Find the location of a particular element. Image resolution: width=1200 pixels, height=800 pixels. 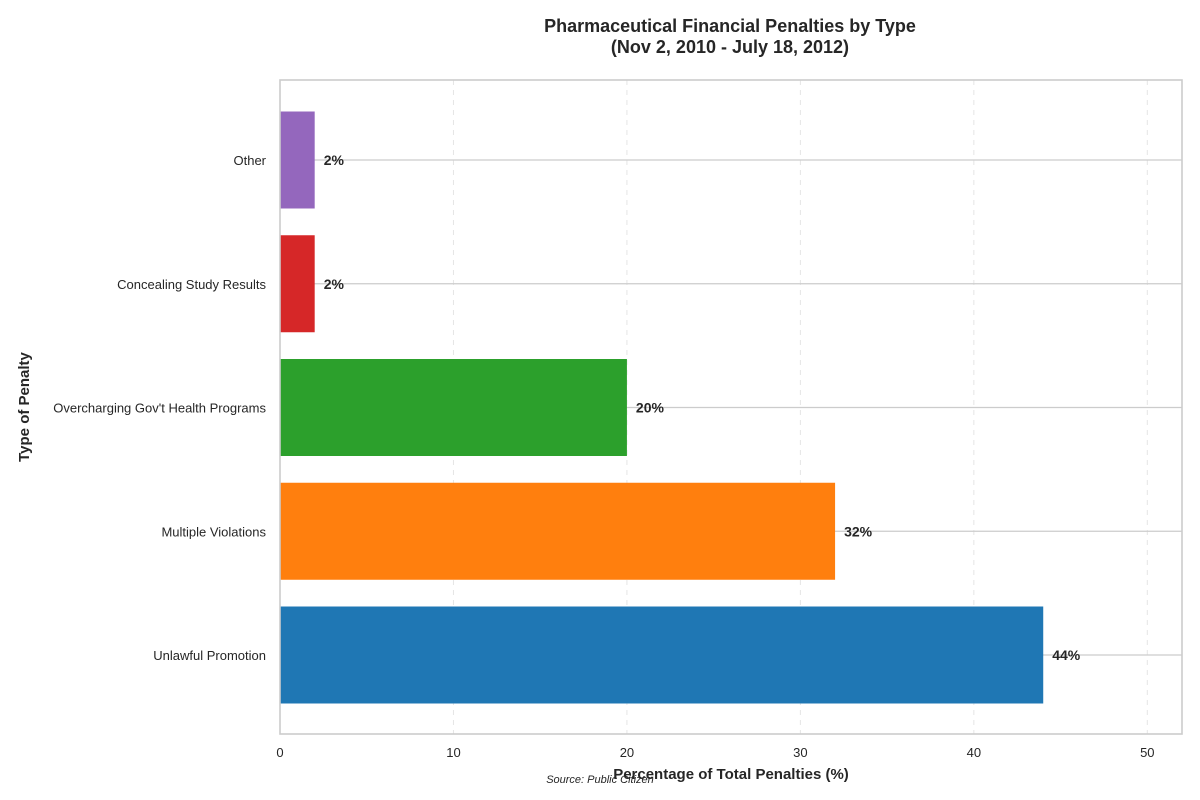

x-tick-label: 30 is located at coordinates (800, 752).